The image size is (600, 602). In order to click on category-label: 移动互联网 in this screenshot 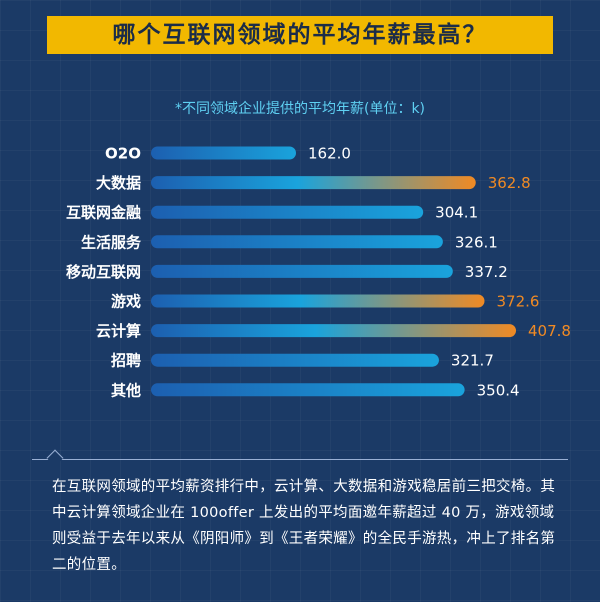, I will do `click(103, 272)`.